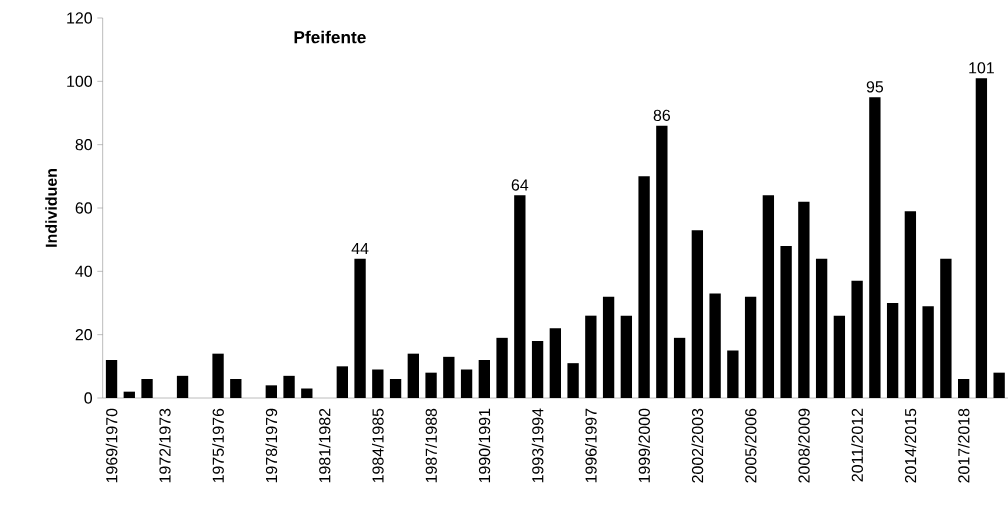  Describe the element at coordinates (330, 37) in the screenshot. I see `text: Pfeifente` at that location.